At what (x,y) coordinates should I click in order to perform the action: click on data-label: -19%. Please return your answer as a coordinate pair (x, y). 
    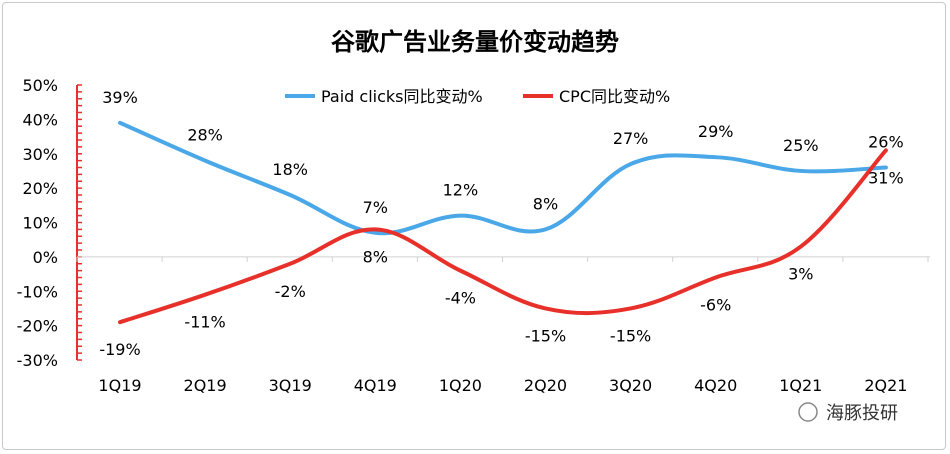
    Looking at the image, I should click on (119, 349).